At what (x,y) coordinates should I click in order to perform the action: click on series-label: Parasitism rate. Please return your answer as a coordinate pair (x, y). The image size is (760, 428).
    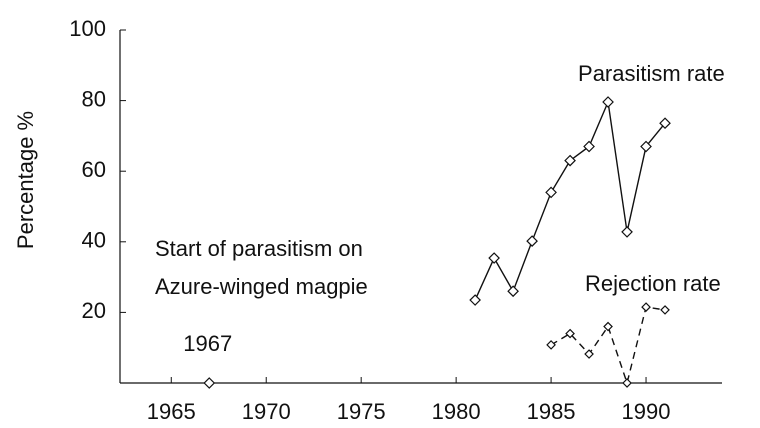
    Looking at the image, I should click on (651, 73).